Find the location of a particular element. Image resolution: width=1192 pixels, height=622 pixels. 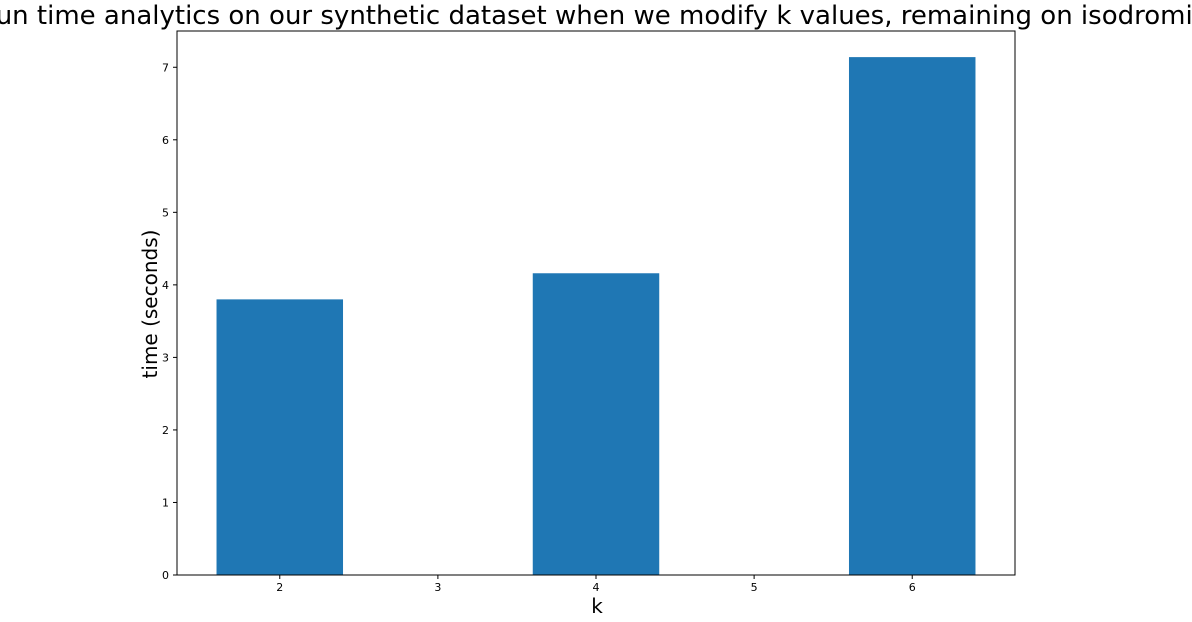

y-tick-label: 4 is located at coordinates (165, 285).